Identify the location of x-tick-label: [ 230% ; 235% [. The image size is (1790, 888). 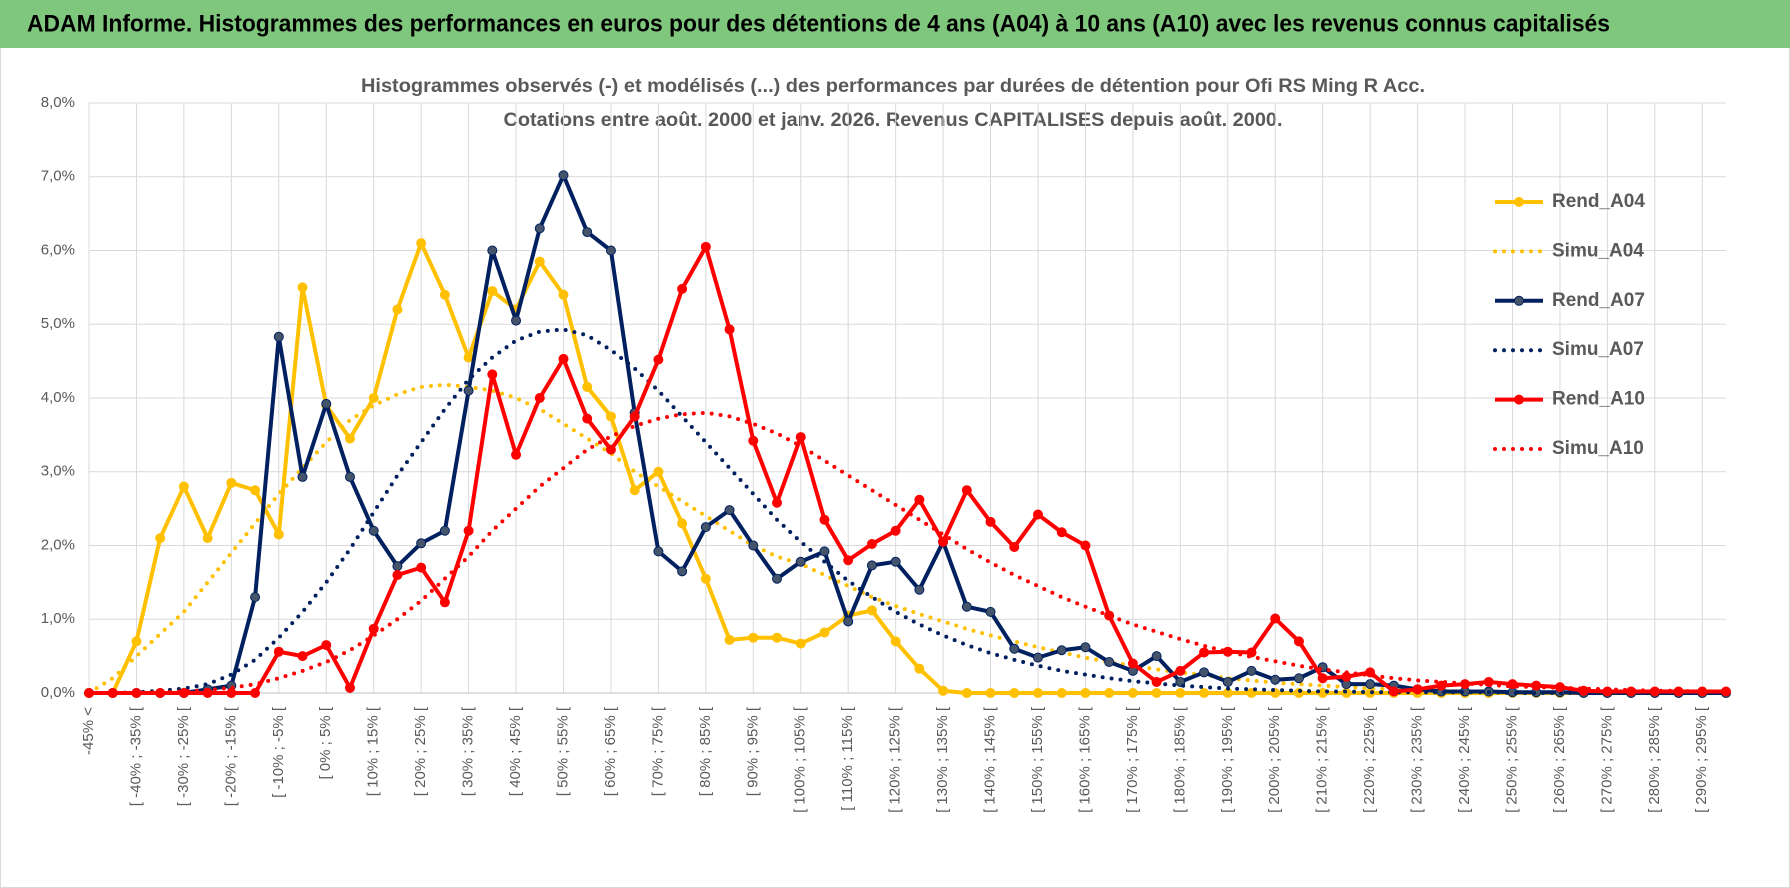
(1417, 759).